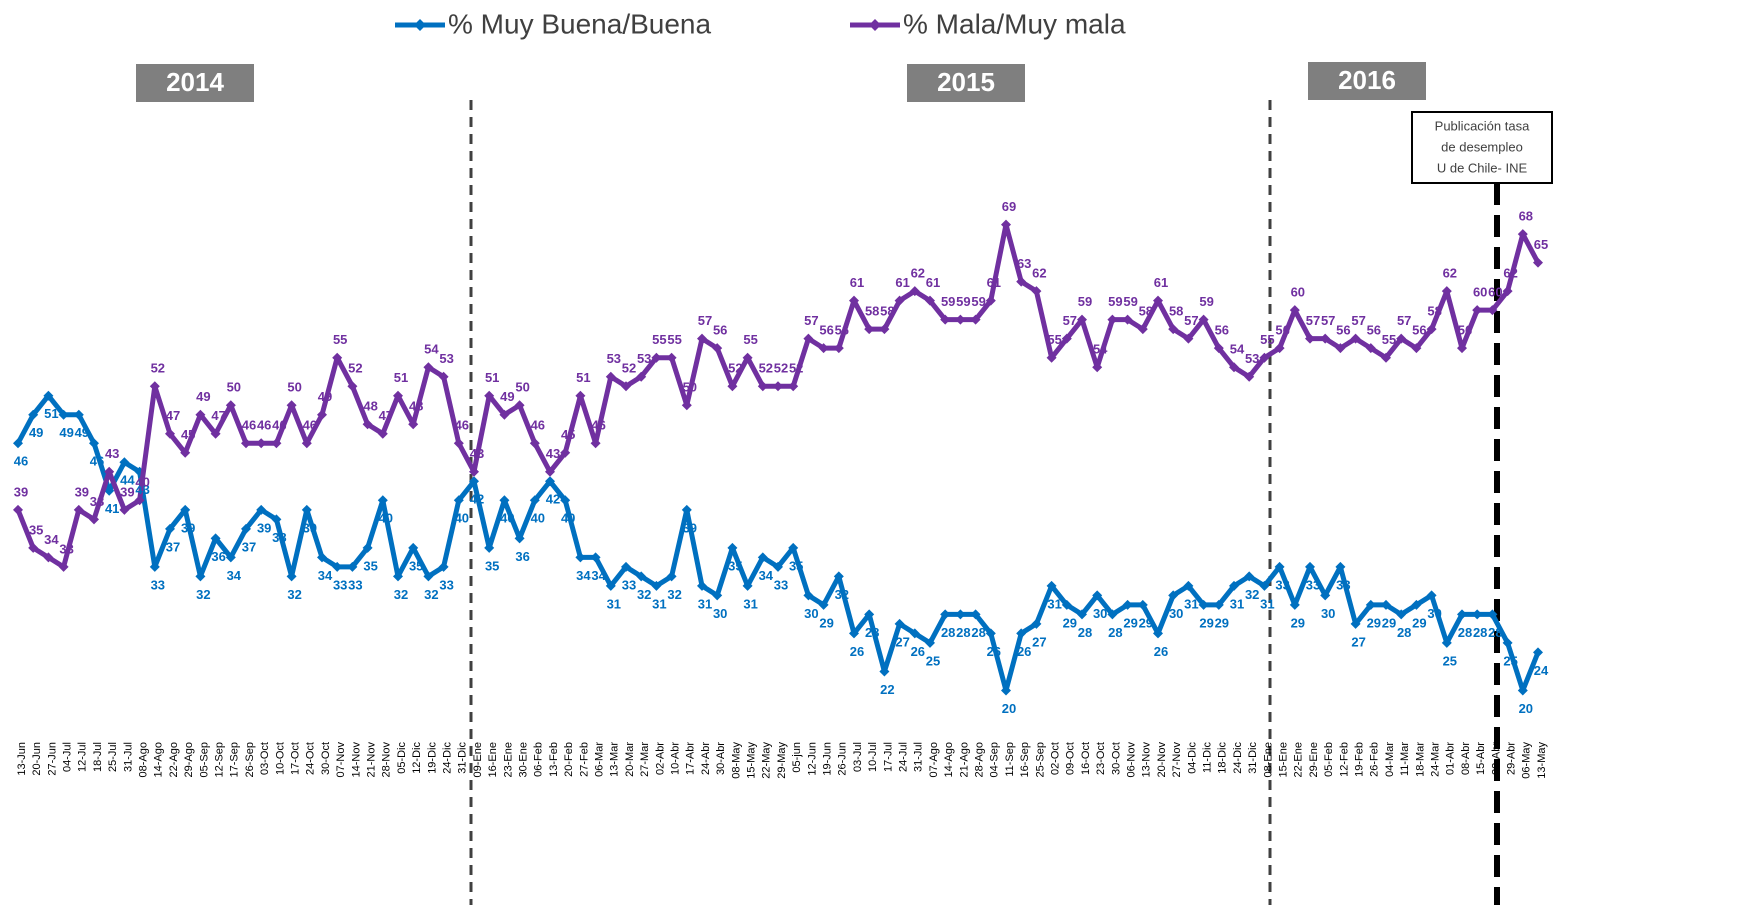 The height and width of the screenshot is (914, 1744). What do you see at coordinates (195, 82) in the screenshot?
I see `year-label: 2014` at bounding box center [195, 82].